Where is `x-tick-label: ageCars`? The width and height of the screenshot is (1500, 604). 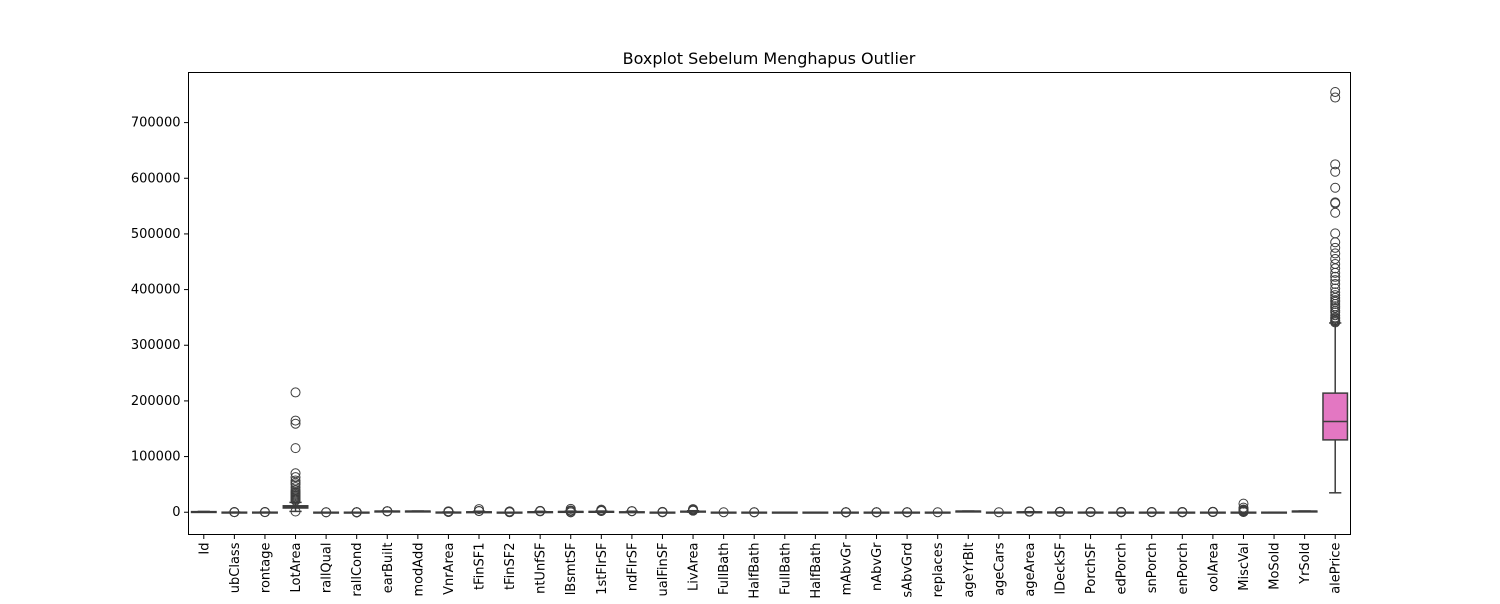 x-tick-label: ageCars is located at coordinates (999, 569).